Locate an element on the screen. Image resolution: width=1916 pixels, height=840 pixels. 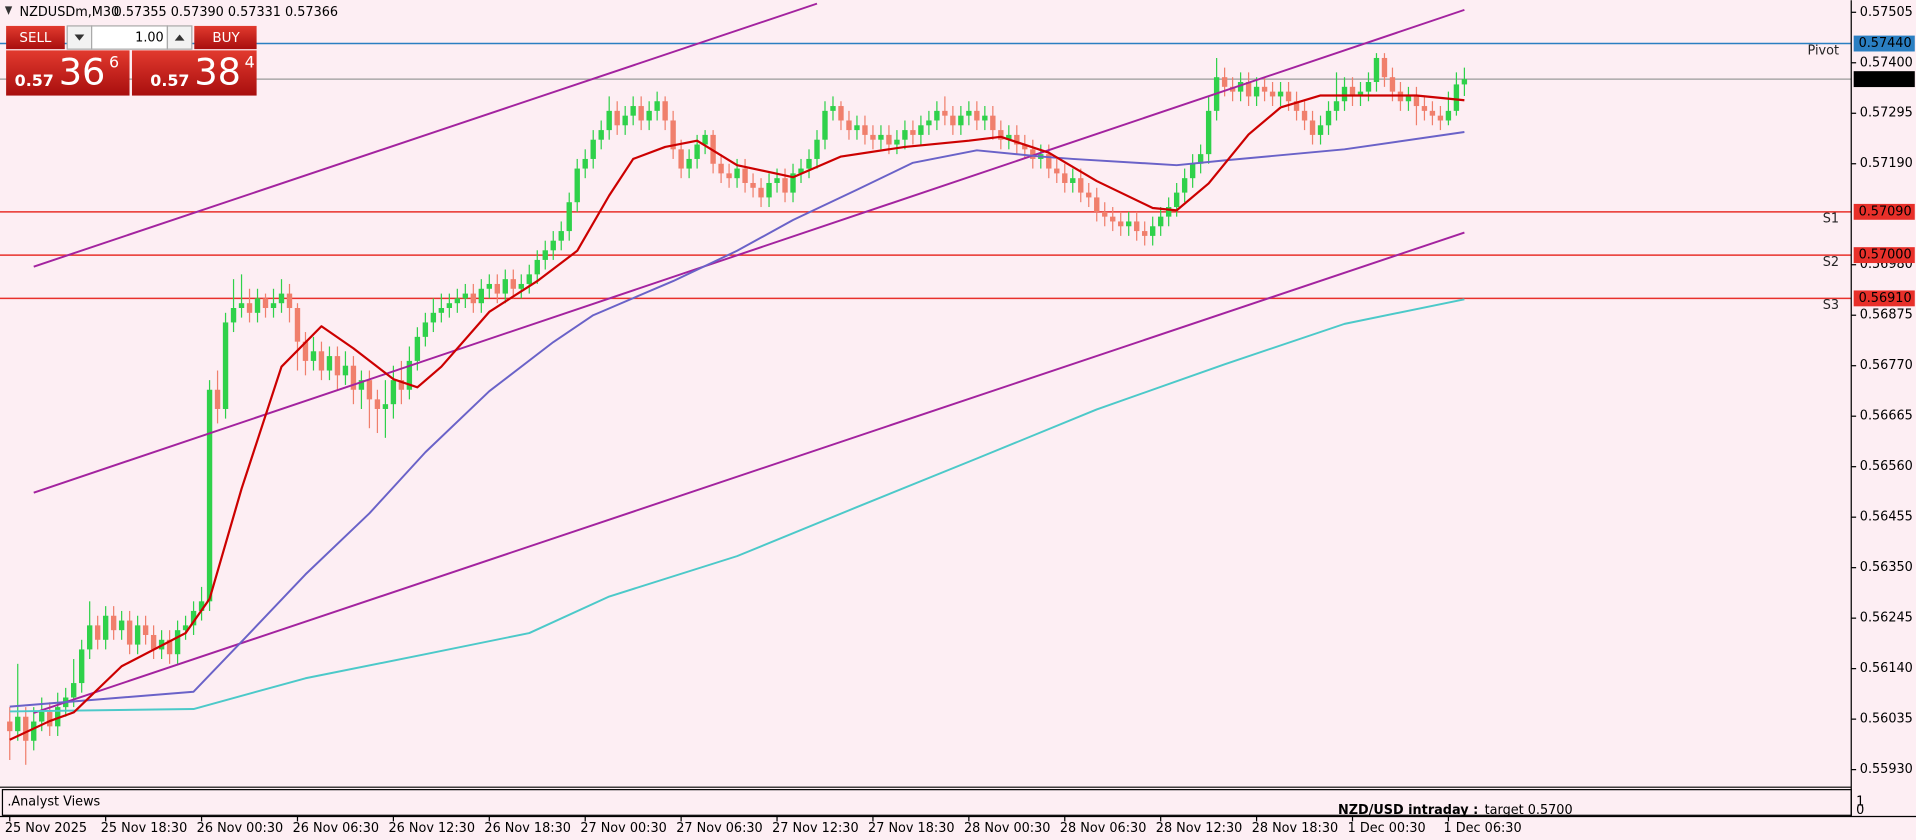
sell-price: 0.57 36 6 is located at coordinates (67, 71).